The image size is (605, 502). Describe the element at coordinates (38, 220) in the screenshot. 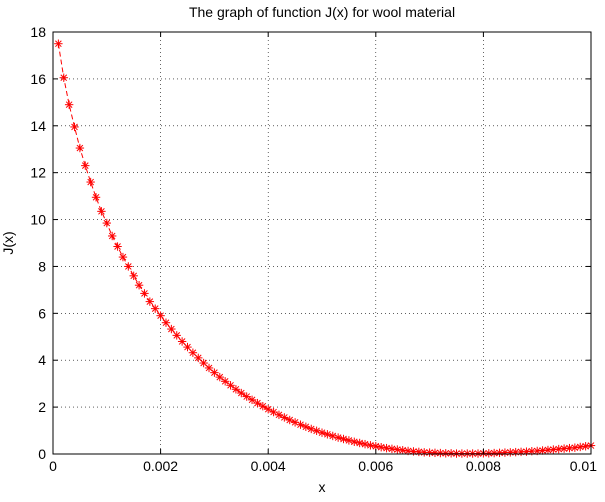

I see `y-tick-label: 10` at that location.